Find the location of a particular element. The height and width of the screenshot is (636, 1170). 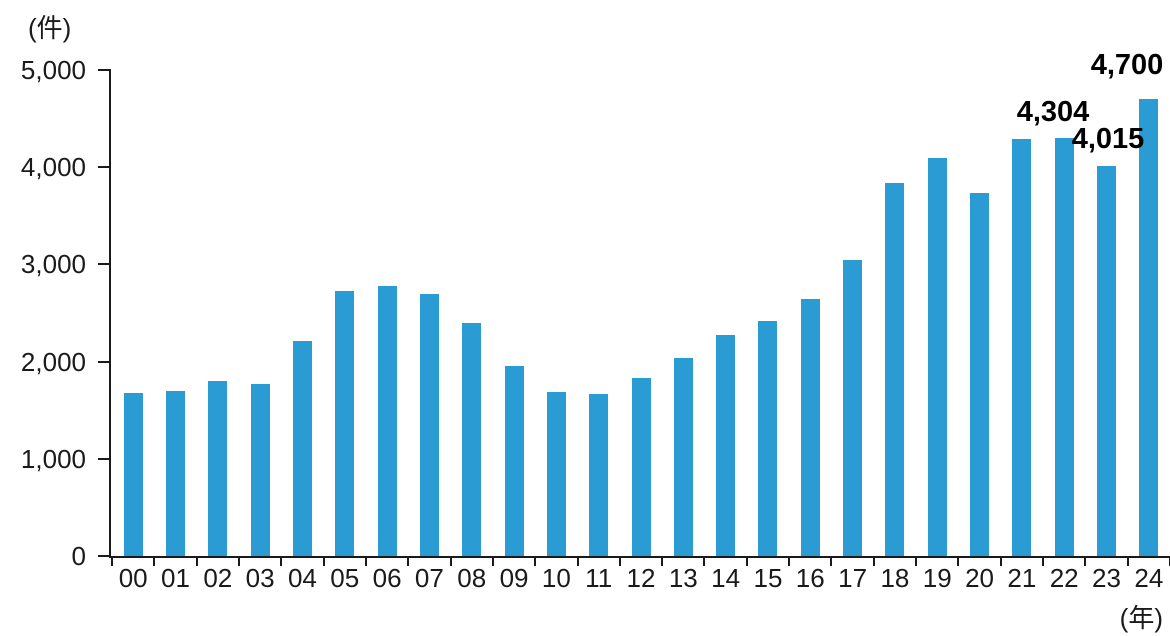

y-tick-label: 5,000 is located at coordinates (53, 70).